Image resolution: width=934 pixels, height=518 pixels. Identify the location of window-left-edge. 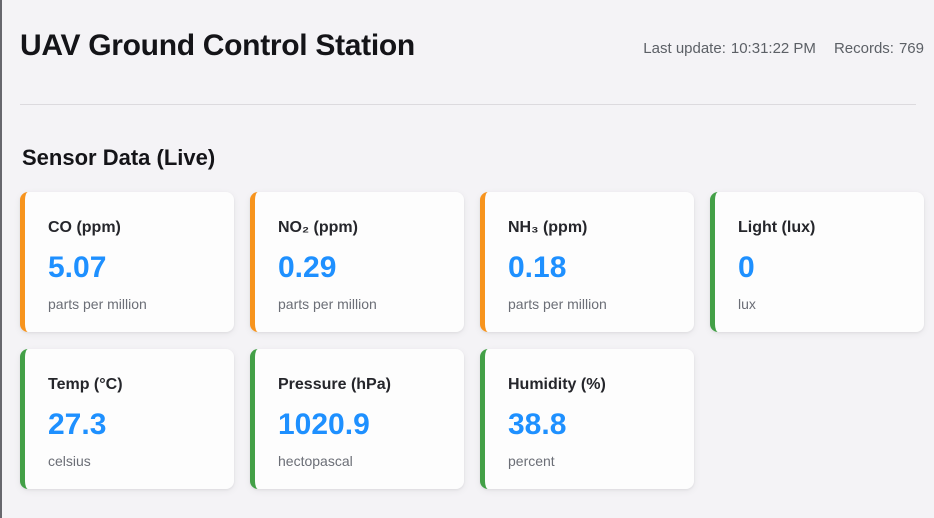
(1, 259).